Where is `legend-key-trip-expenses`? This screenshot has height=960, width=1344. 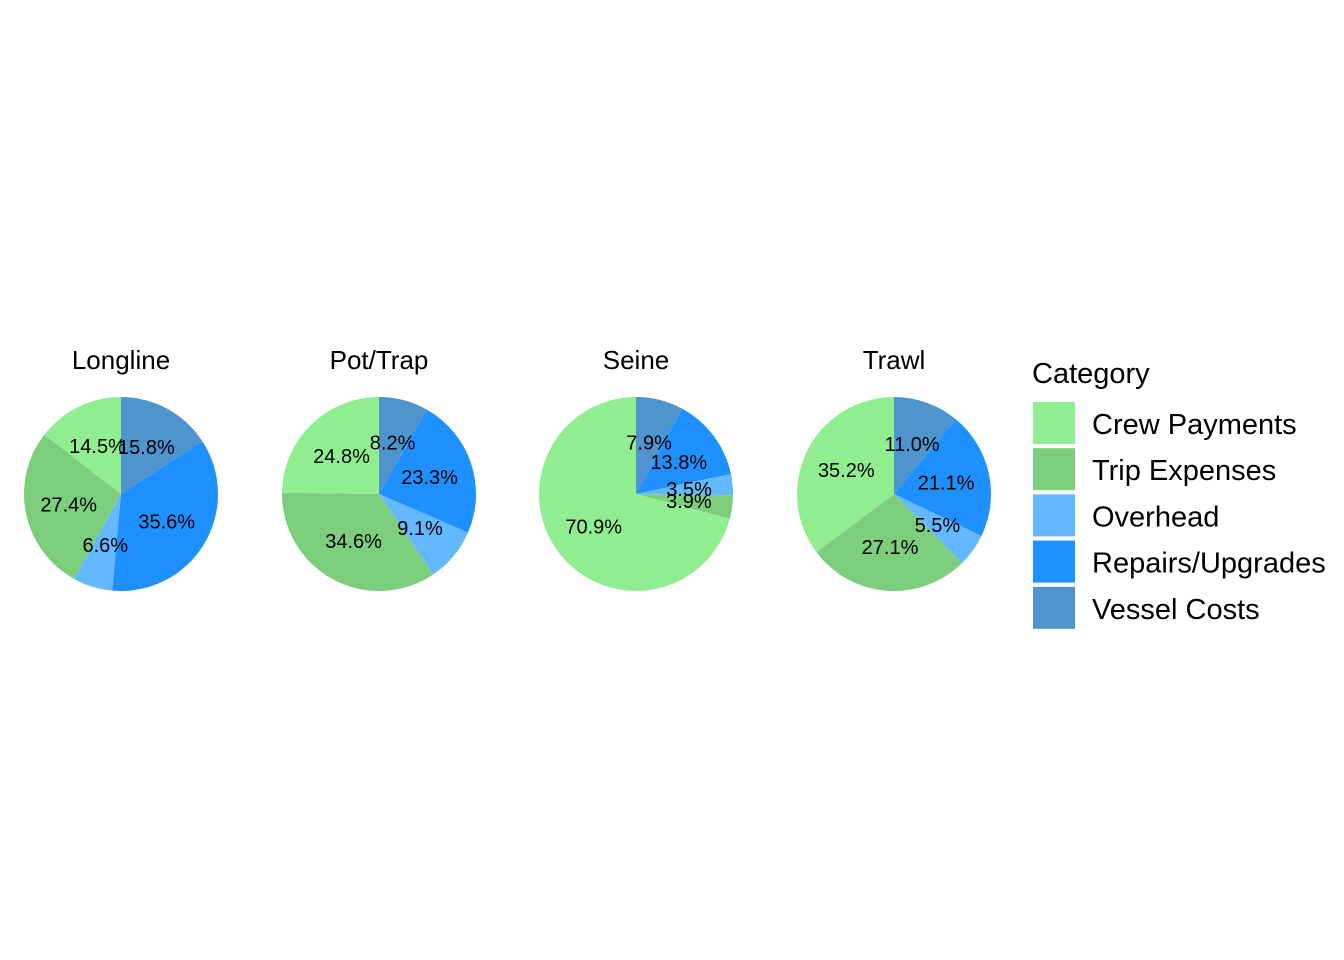
legend-key-trip-expenses is located at coordinates (1054, 469).